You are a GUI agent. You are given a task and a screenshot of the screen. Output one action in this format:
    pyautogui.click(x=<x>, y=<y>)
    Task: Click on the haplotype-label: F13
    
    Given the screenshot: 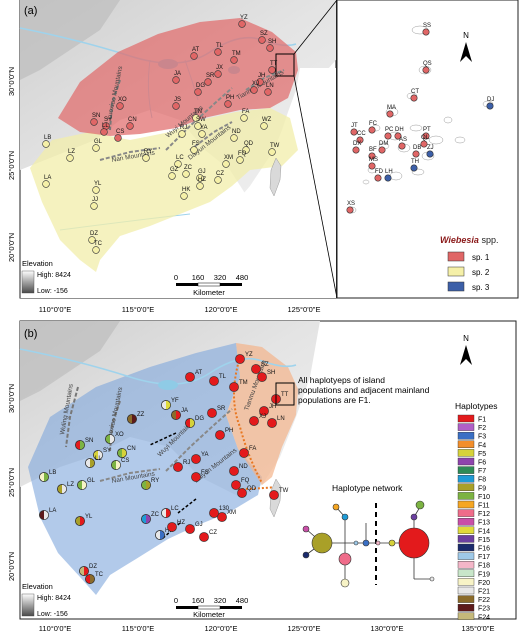 What is the action you would take?
    pyautogui.click(x=484, y=523)
    